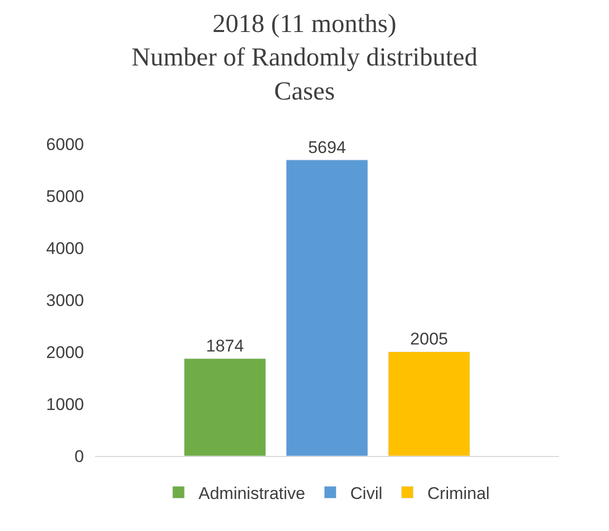  What do you see at coordinates (65, 300) in the screenshot?
I see `y-tick-label: 3000` at bounding box center [65, 300].